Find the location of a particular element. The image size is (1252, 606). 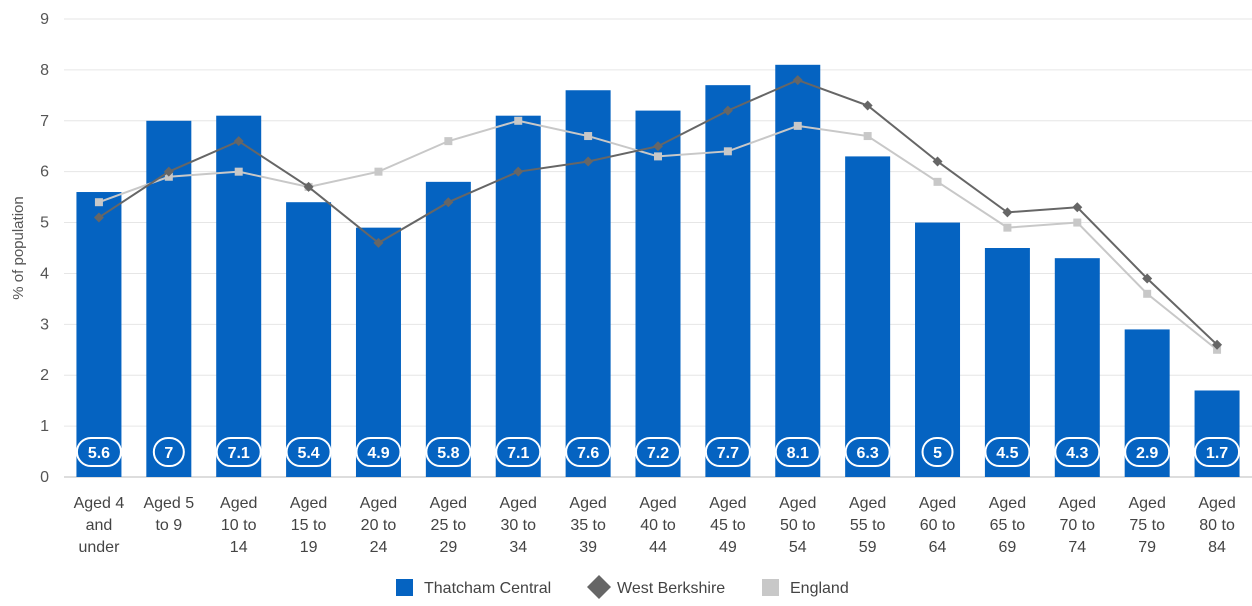

data-label: 5.4 is located at coordinates (308, 453).